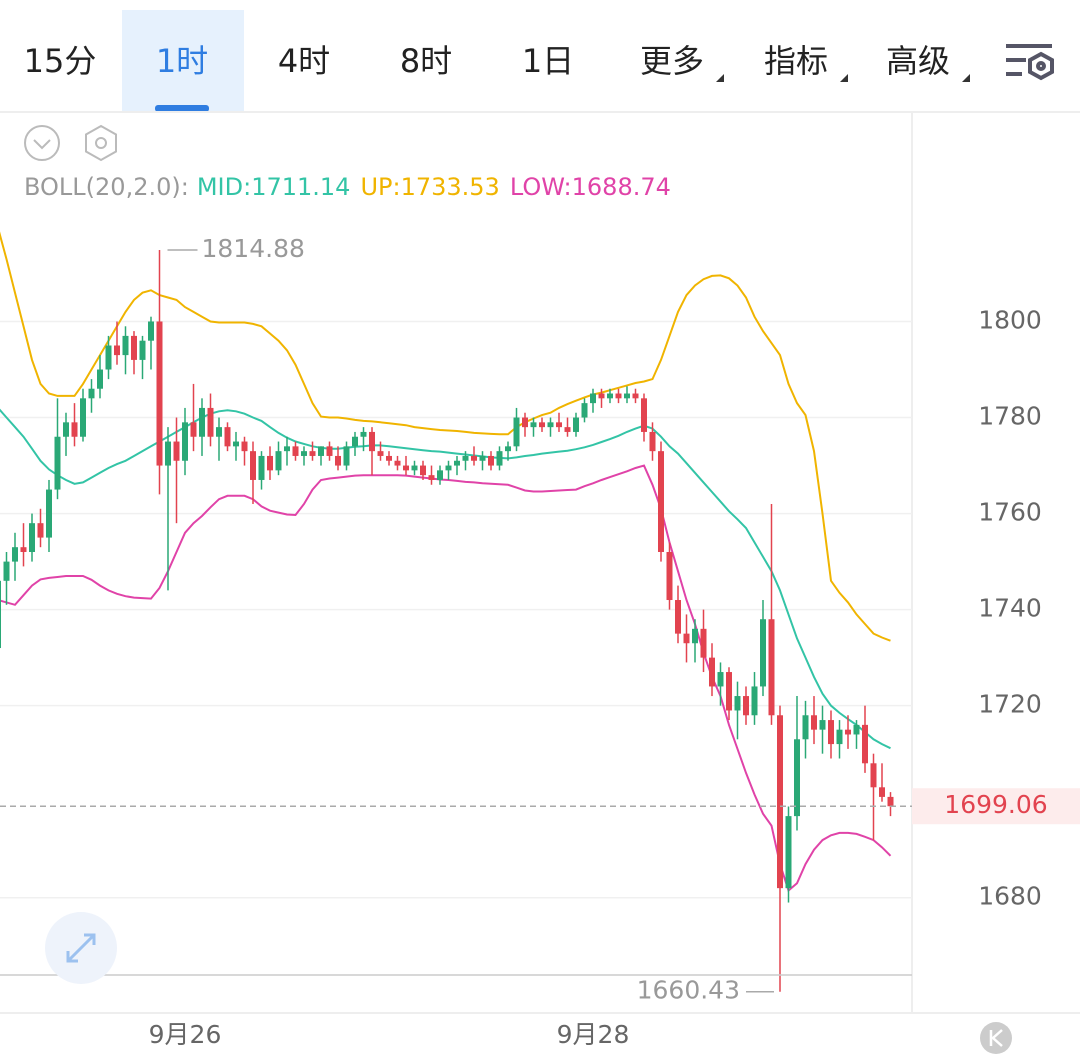 Image resolution: width=1080 pixels, height=1056 pixels. I want to click on collapse-button, so click(42, 143).